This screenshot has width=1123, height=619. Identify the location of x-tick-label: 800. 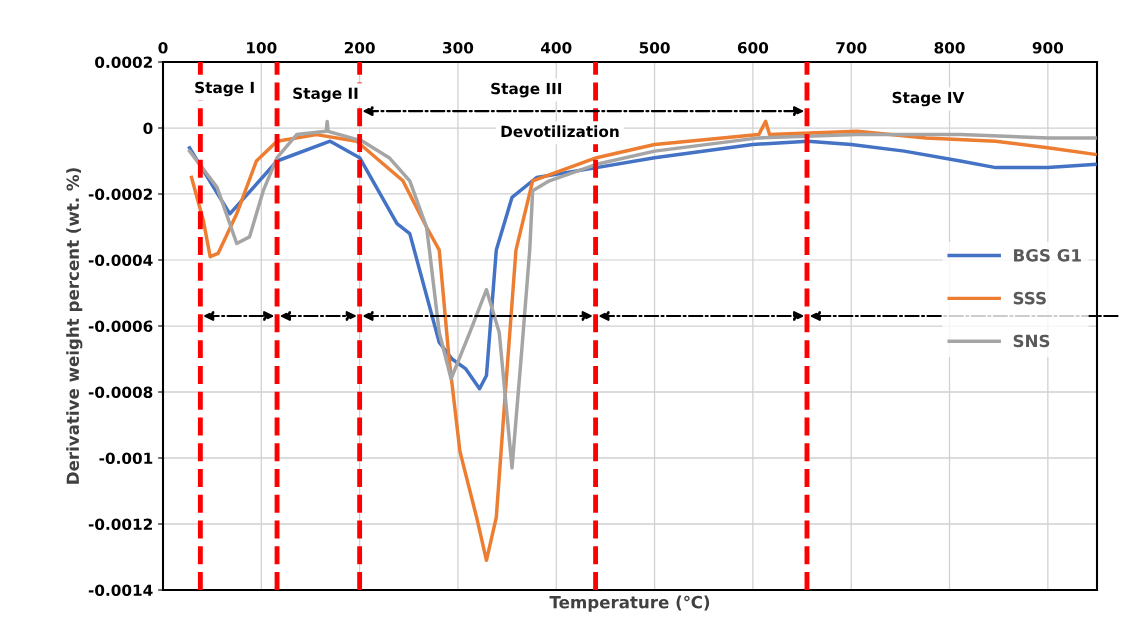
(949, 47).